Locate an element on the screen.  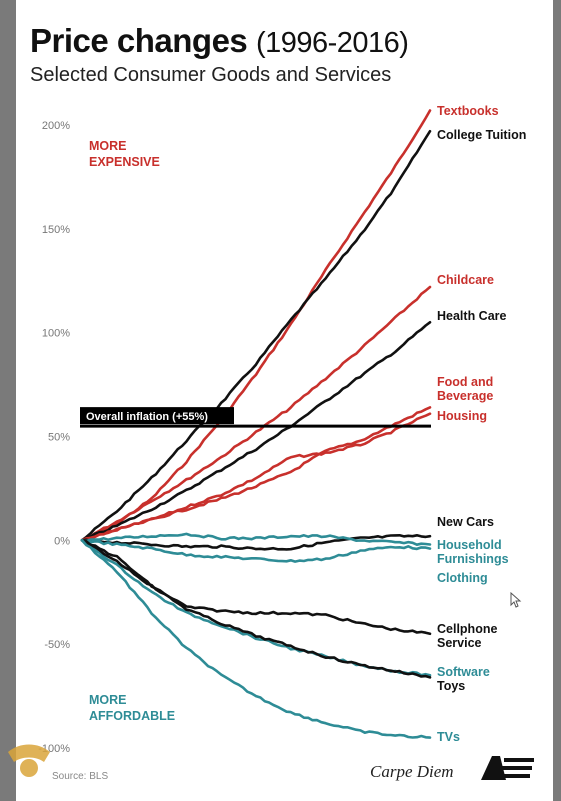
source-note: Source: BLS is located at coordinates (80, 776).